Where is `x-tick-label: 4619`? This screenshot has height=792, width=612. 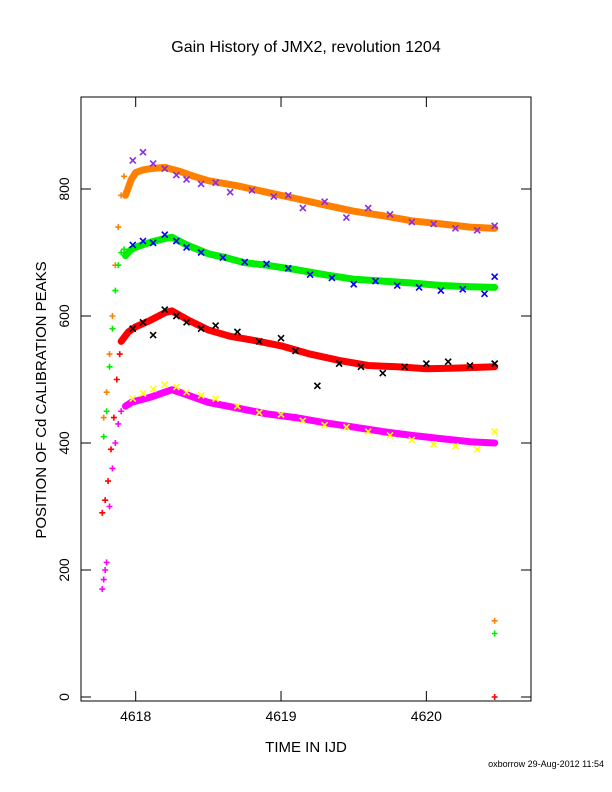 x-tick-label: 4619 is located at coordinates (280, 716).